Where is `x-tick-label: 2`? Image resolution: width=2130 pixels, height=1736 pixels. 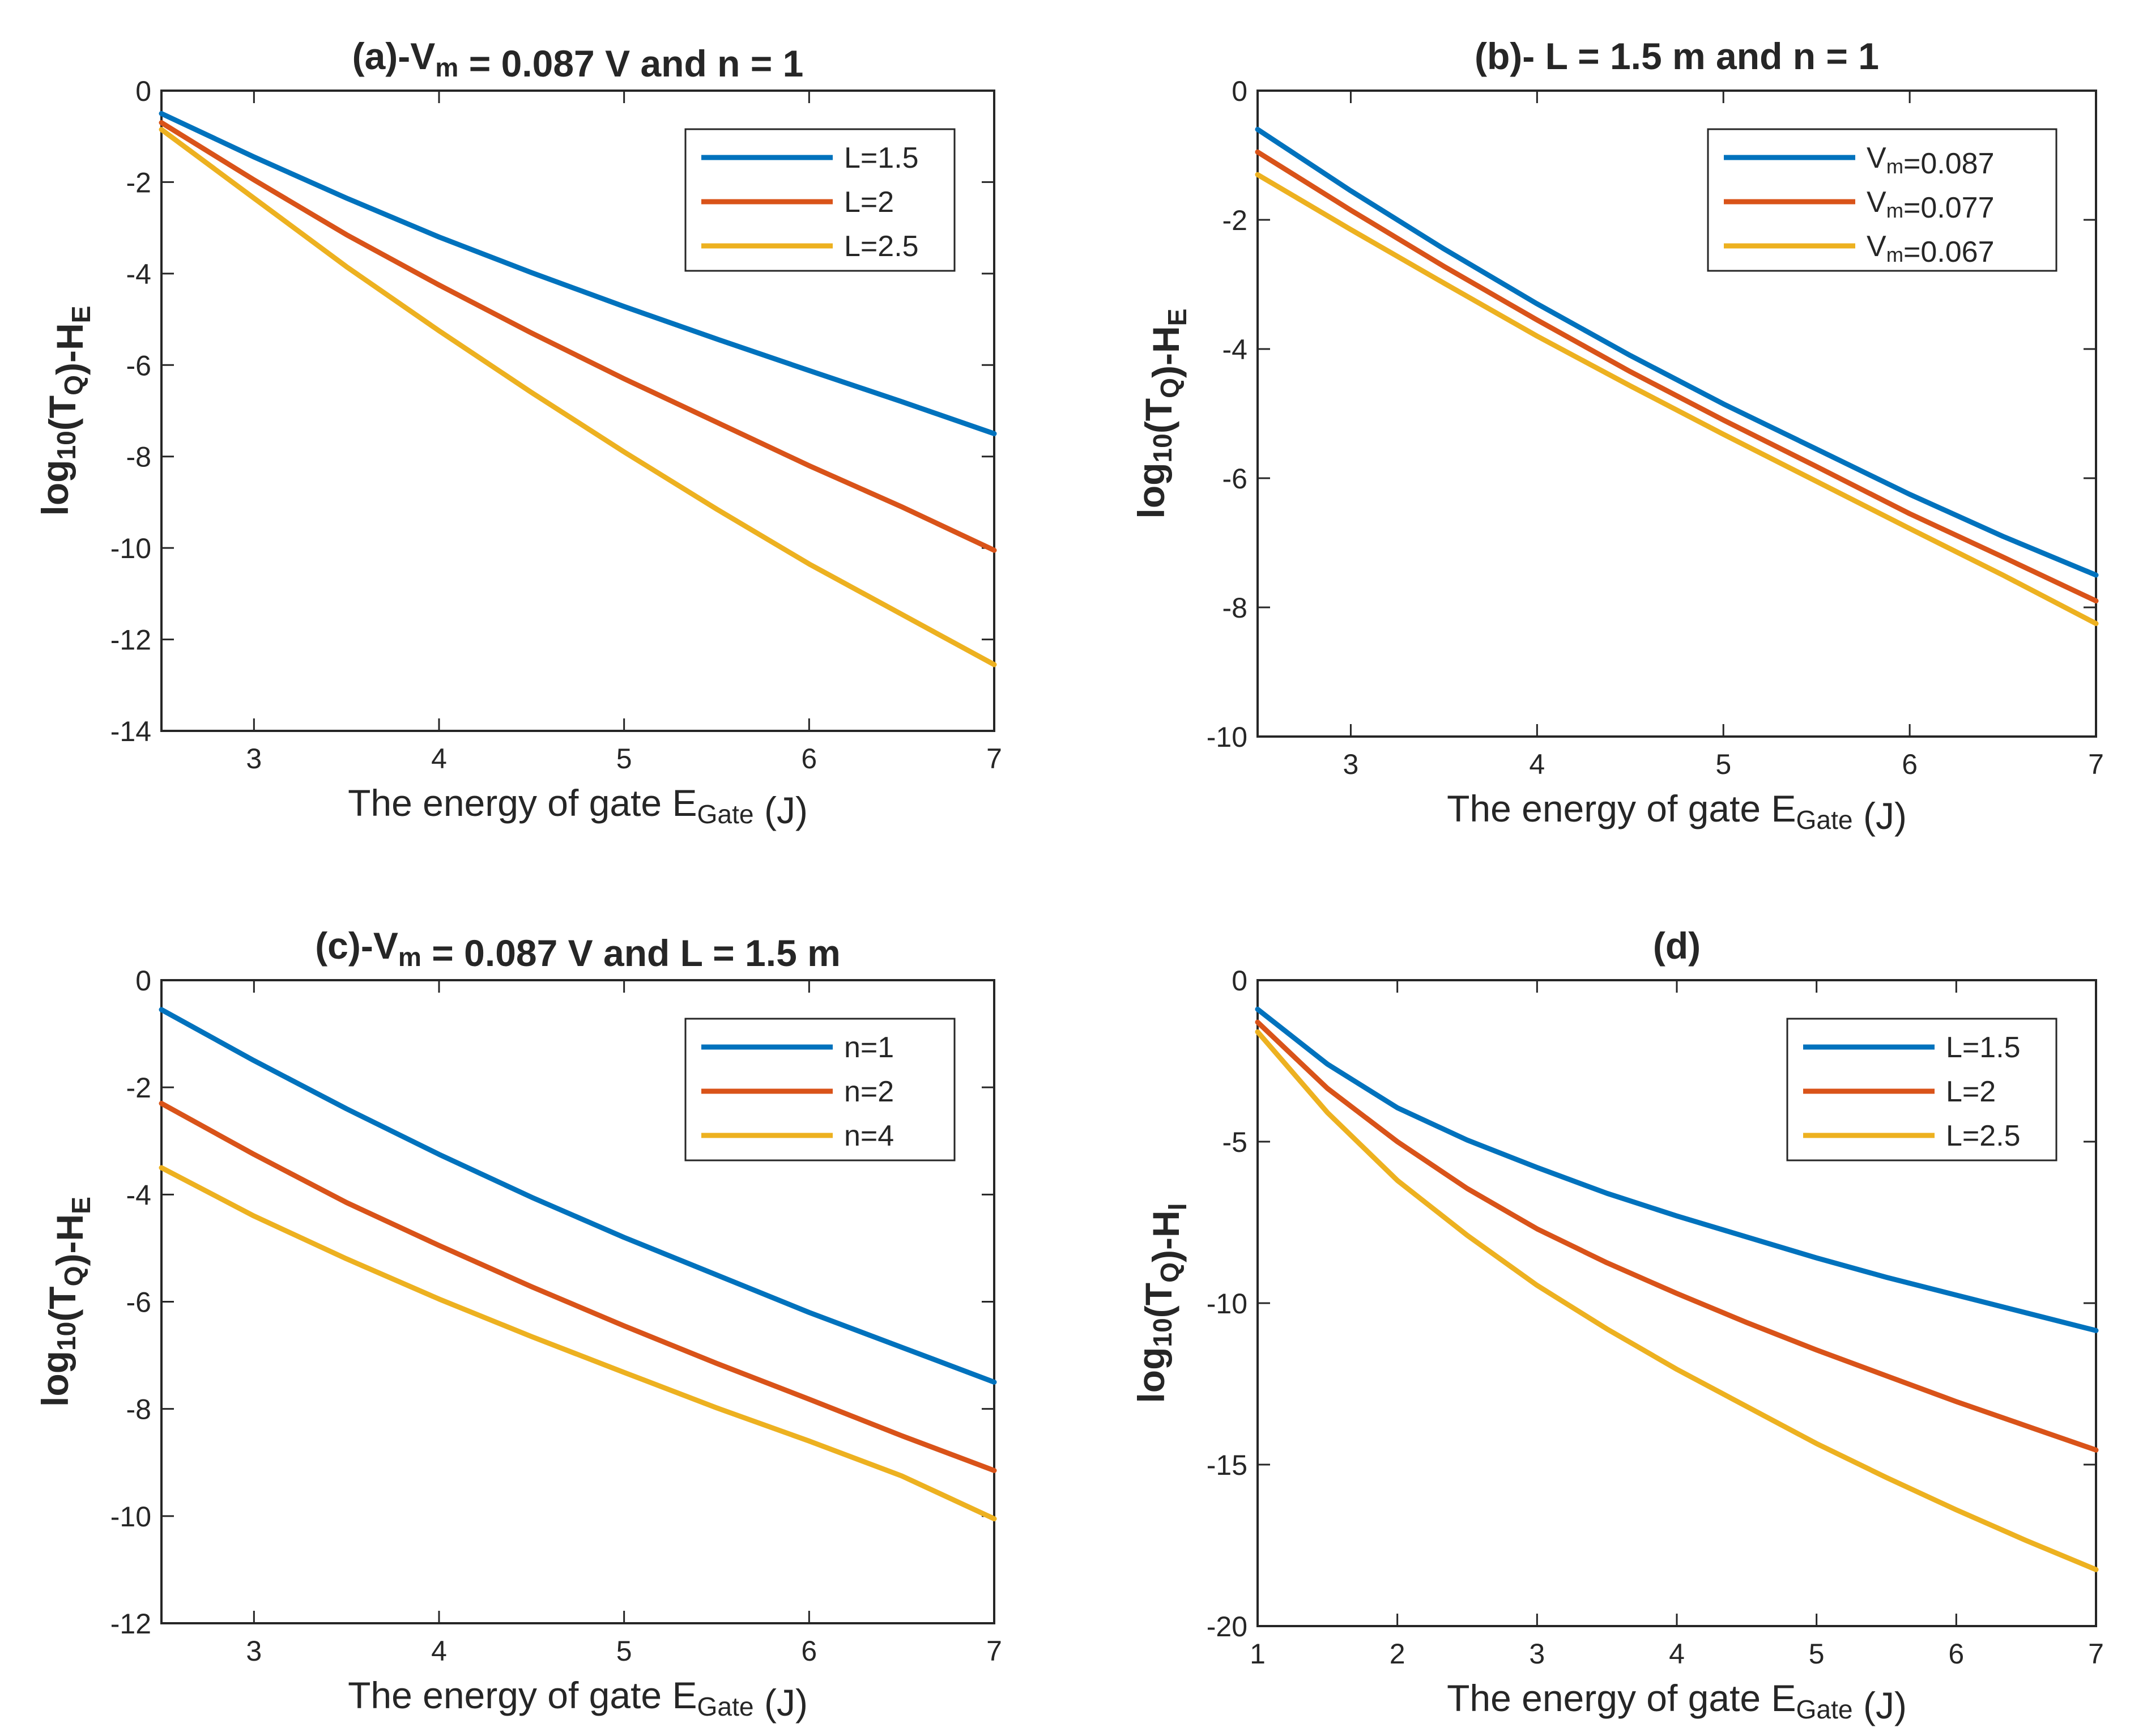
x-tick-label: 2 is located at coordinates (1397, 1654).